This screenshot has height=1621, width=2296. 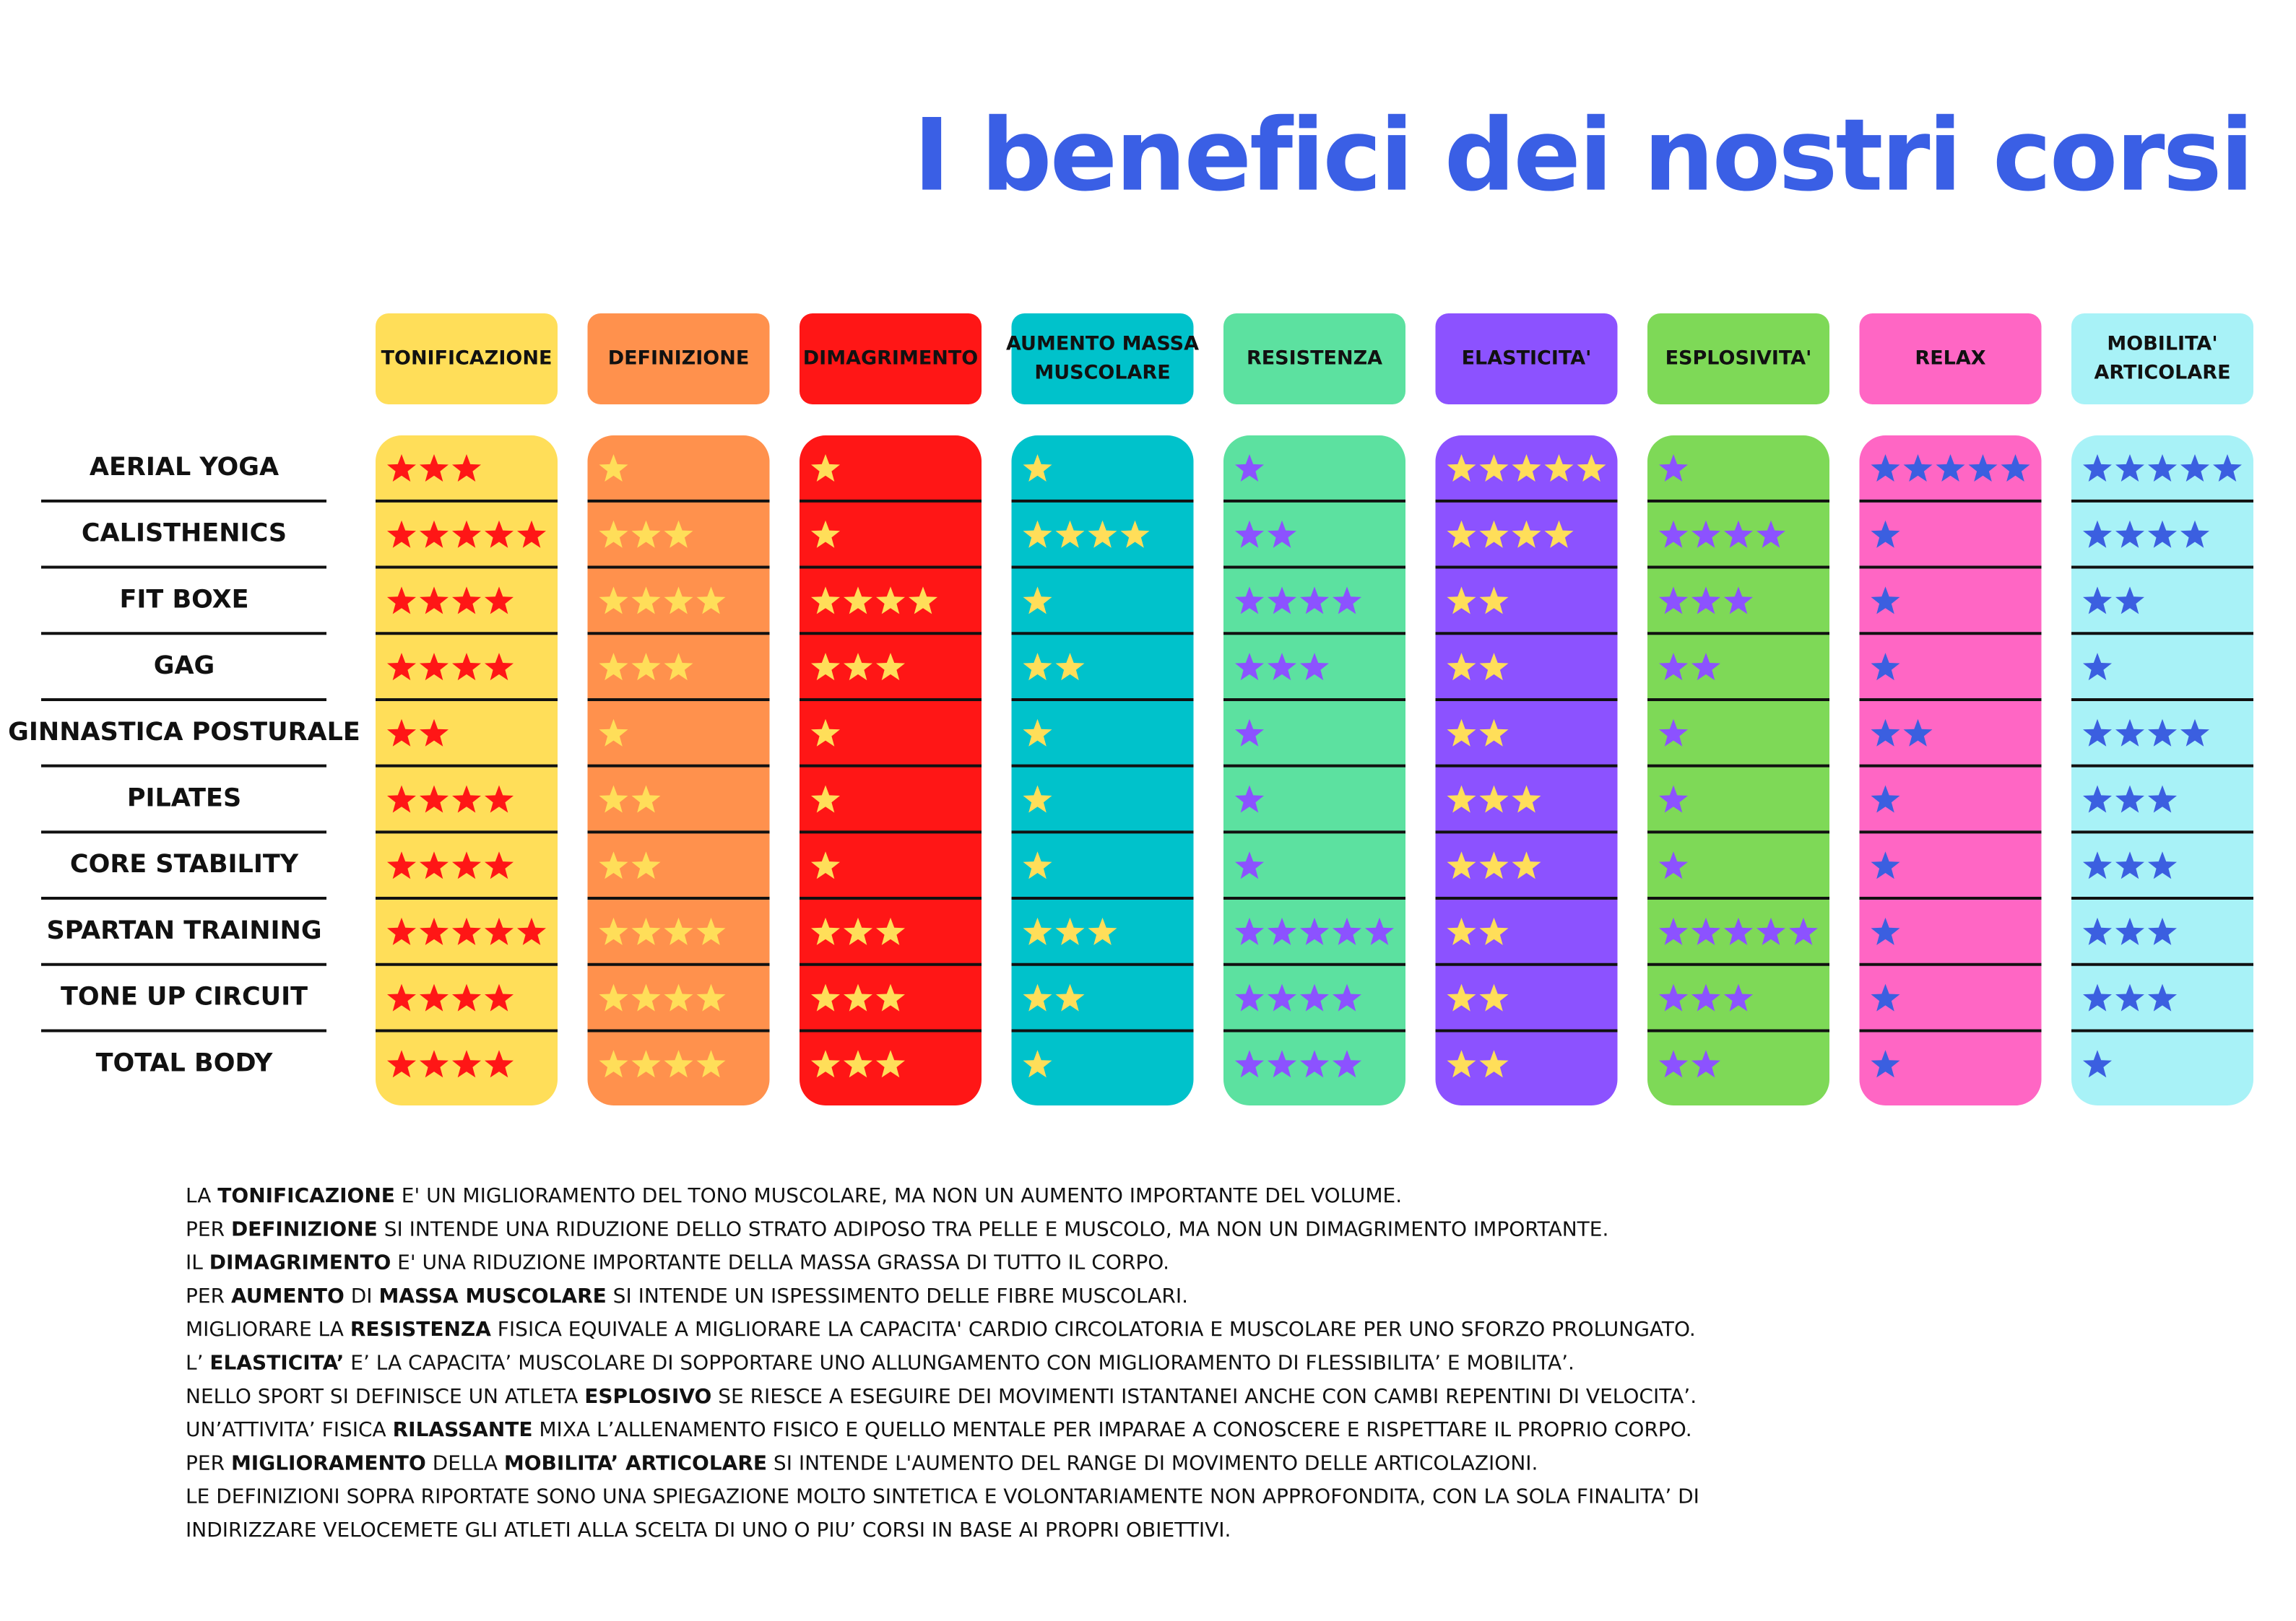 What do you see at coordinates (184, 732) in the screenshot?
I see `row-label: GINNASTICA POSTURALE` at bounding box center [184, 732].